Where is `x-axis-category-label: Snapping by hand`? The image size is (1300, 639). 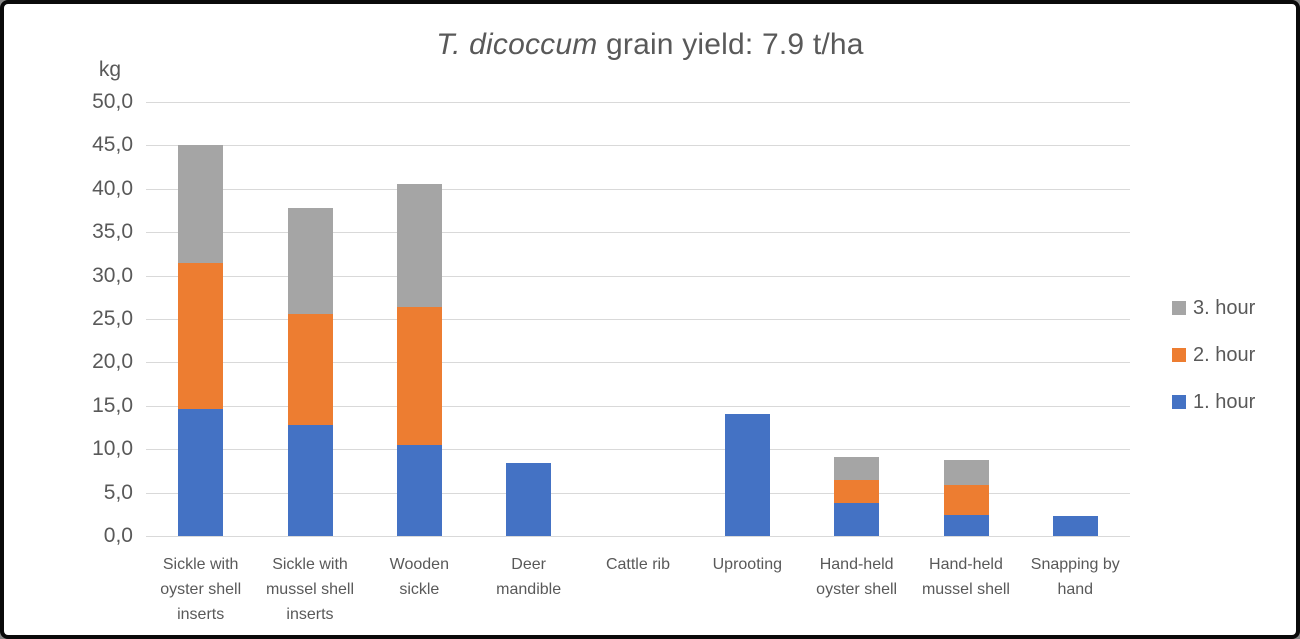 x-axis-category-label: Snapping by hand is located at coordinates (1075, 577).